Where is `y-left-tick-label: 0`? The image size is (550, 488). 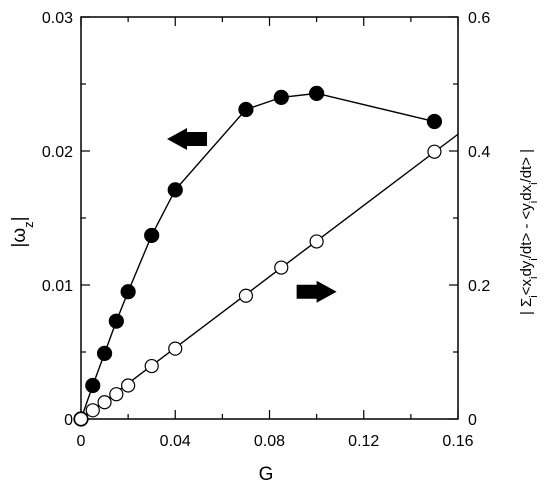
y-left-tick-label: 0 is located at coordinates (68, 420).